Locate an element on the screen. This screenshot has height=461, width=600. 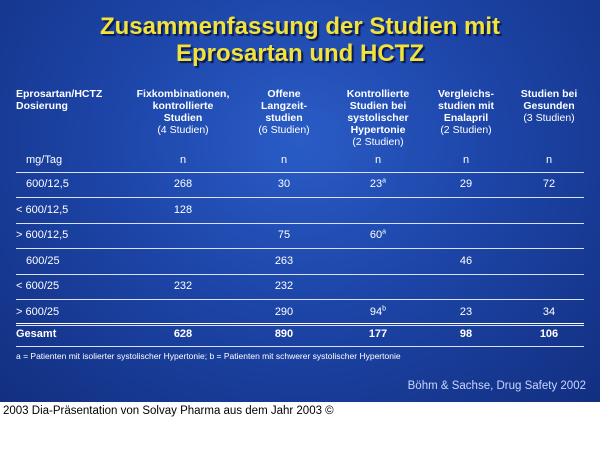
title-line-1: Zusammenfassung der Studien mit is located at coordinates (300, 26).